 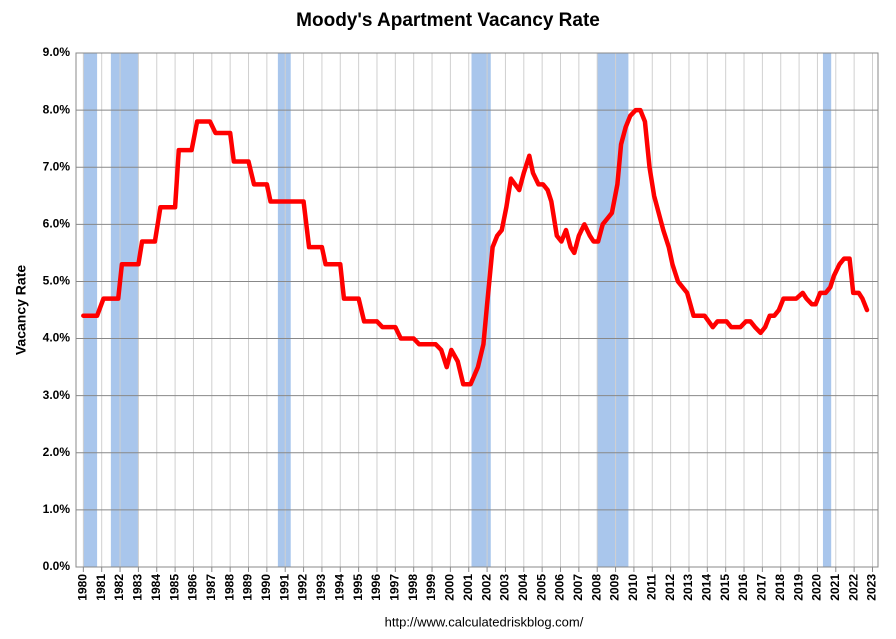 I want to click on x-tick-label: 2000, so click(x=450, y=587).